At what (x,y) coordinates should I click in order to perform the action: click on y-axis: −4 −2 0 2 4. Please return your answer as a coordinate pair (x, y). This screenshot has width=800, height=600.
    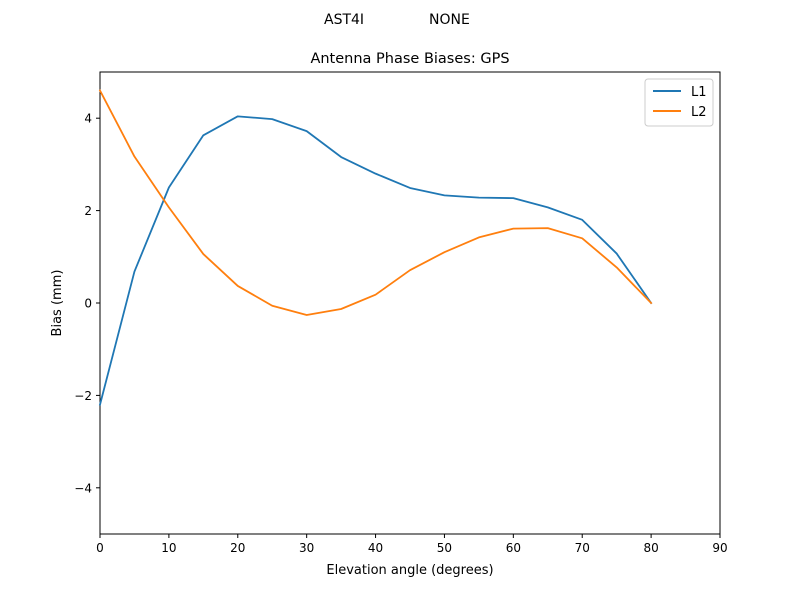
    Looking at the image, I should click on (87, 303).